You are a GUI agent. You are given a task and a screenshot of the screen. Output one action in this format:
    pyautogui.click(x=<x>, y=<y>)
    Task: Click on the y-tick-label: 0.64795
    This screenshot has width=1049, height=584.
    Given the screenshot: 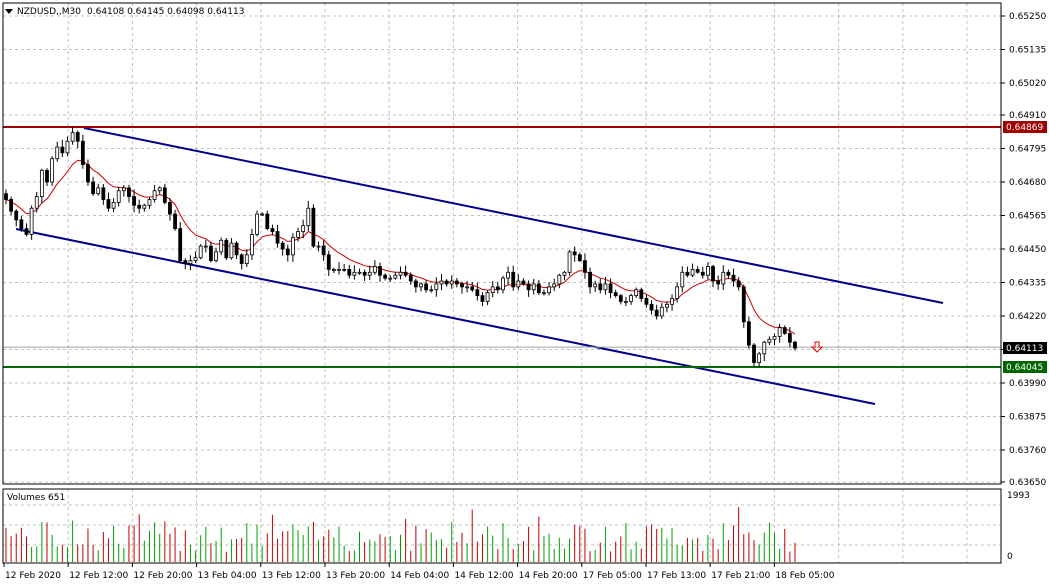 What is the action you would take?
    pyautogui.click(x=1027, y=150)
    